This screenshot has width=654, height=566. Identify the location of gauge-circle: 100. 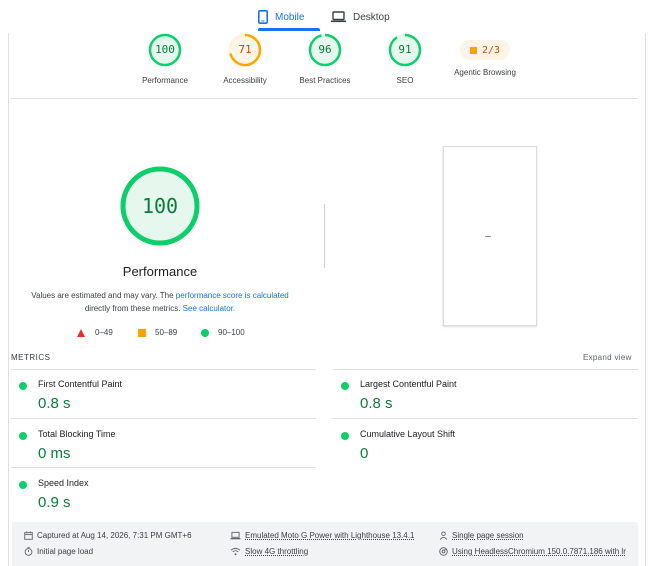
(165, 50).